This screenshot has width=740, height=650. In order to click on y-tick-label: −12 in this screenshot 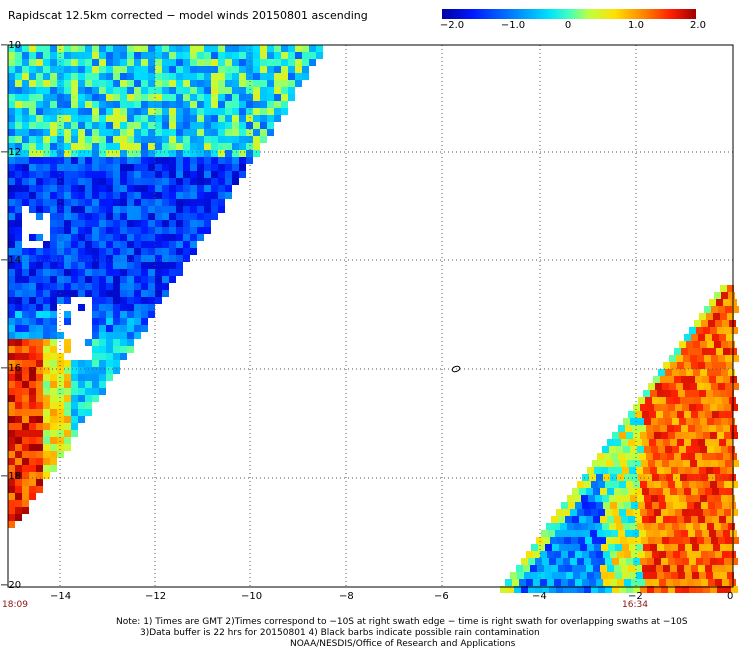, I will do `click(11, 152)`.